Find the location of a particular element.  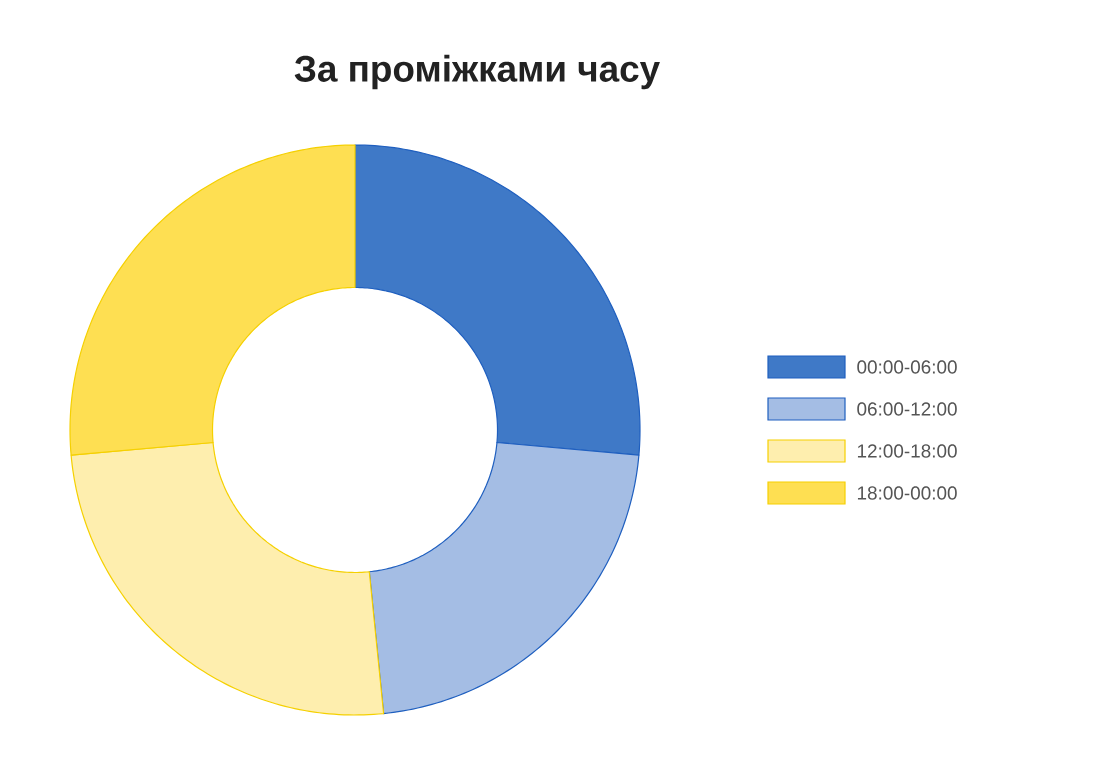

legend-label: 06:00-12:00 is located at coordinates (907, 409).